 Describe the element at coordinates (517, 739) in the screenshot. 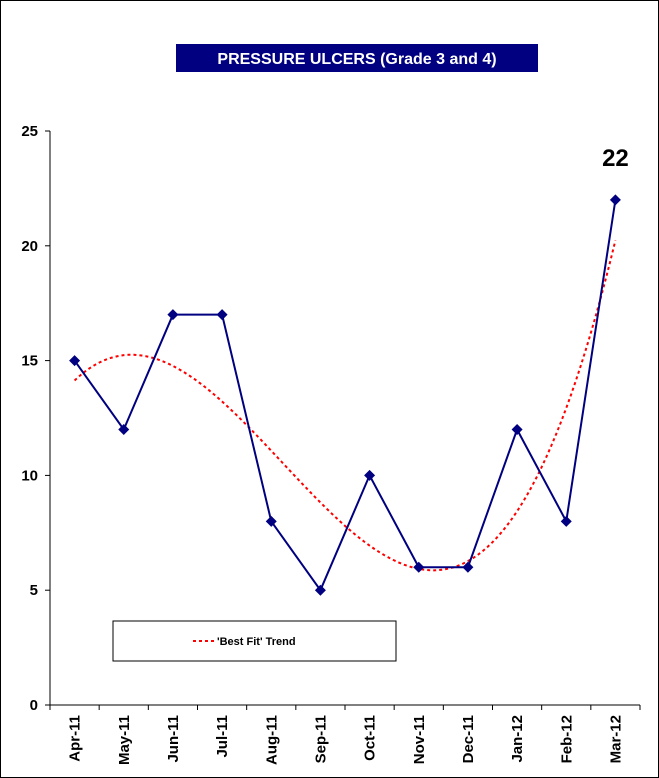

I see `x-tick-label: Jan-12` at that location.